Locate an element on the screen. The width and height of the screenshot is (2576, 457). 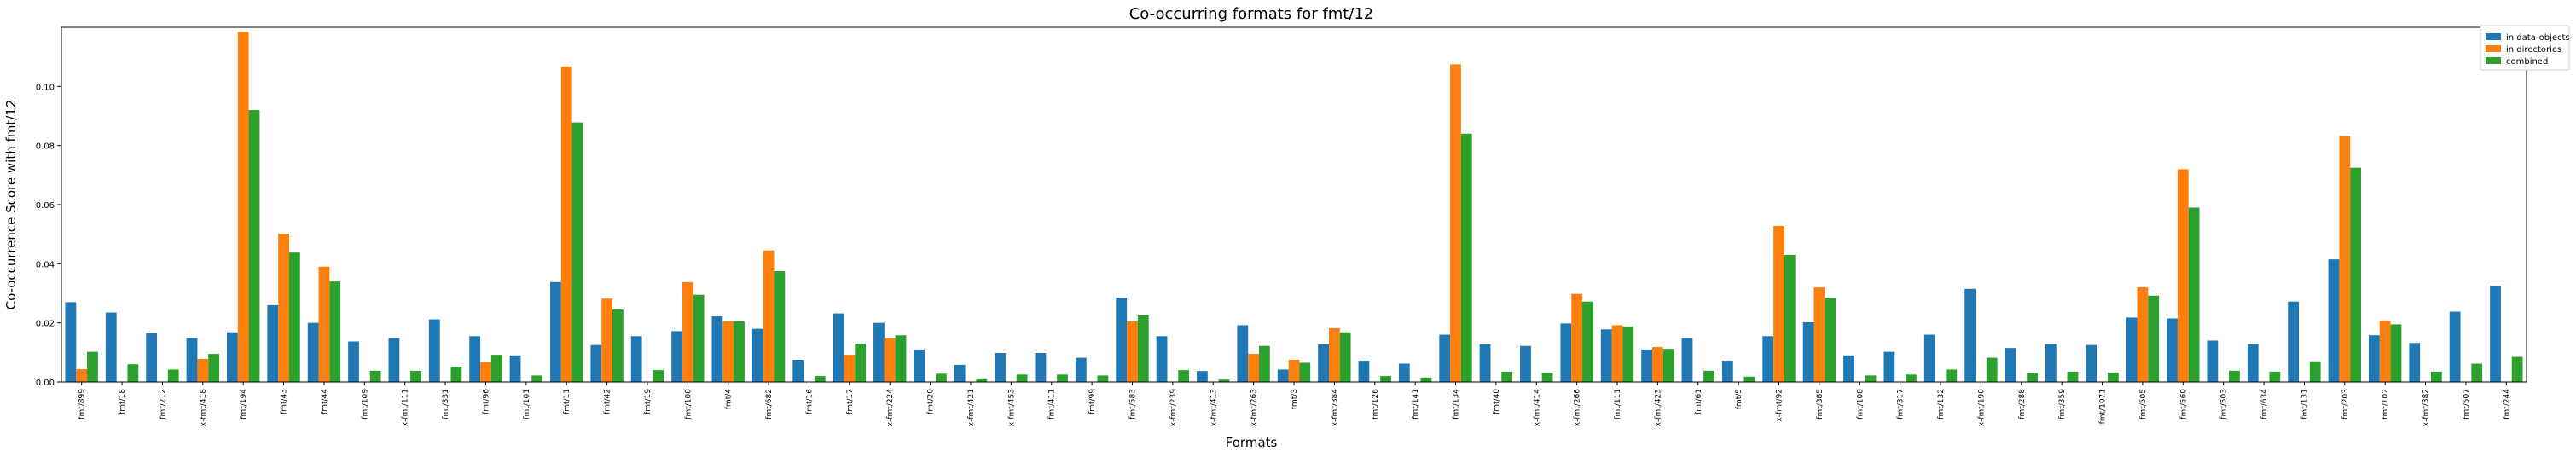
x-tick-label-46: fmt/132 is located at coordinates (1941, 404).